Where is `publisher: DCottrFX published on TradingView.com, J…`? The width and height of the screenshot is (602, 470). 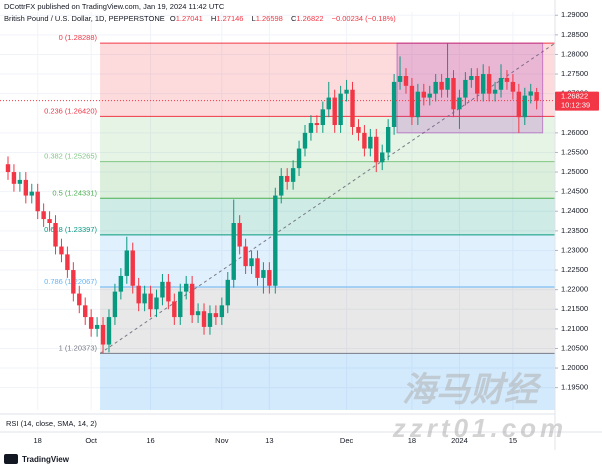
publisher: DCottrFX published on TradingView.com, J… is located at coordinates (114, 6).